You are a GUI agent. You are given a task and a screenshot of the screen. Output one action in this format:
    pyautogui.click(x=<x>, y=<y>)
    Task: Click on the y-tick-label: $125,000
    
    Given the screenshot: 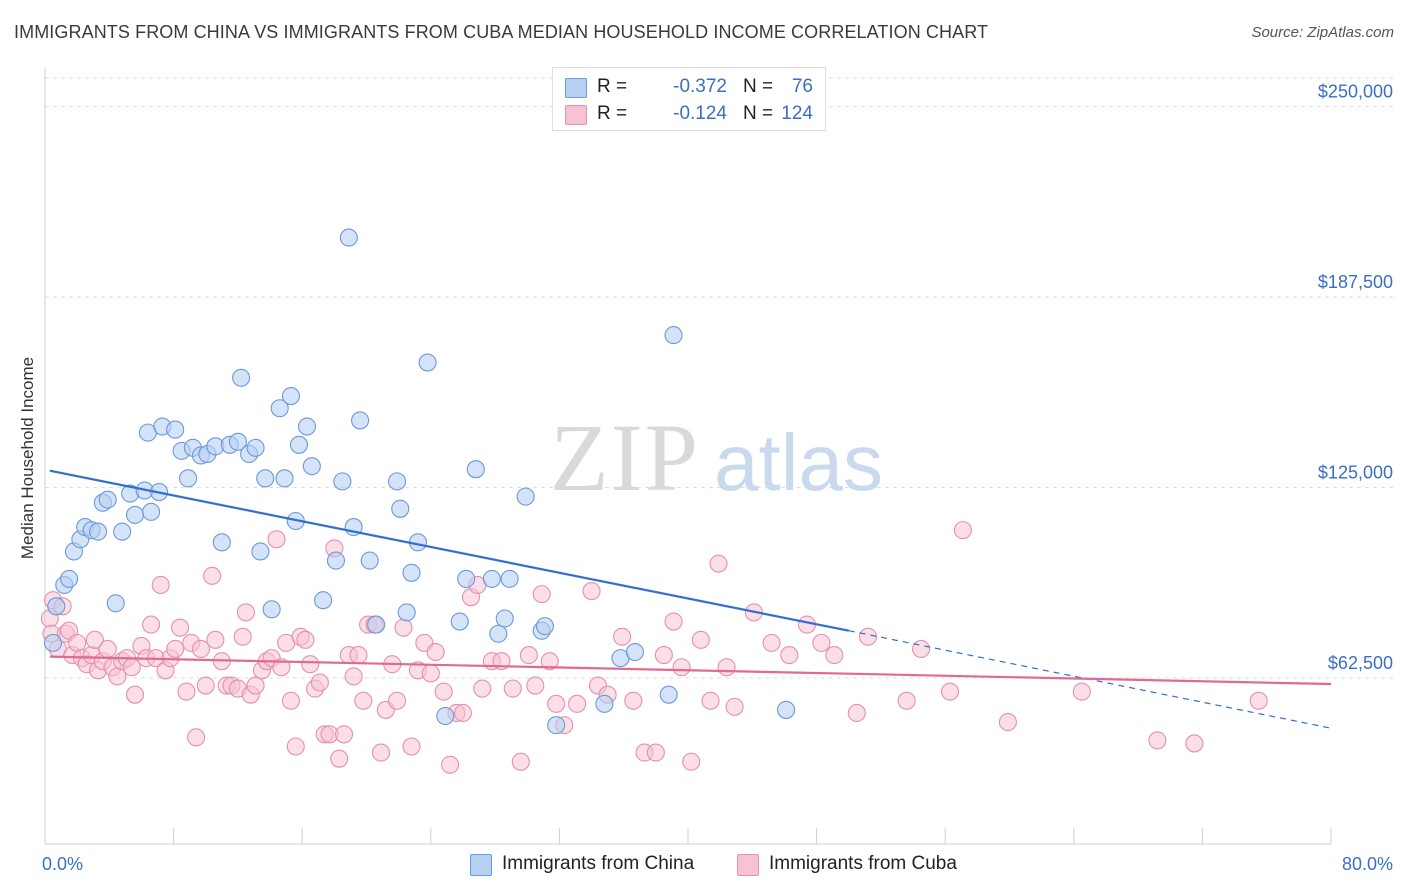 What is the action you would take?
    pyautogui.click(x=1355, y=472)
    